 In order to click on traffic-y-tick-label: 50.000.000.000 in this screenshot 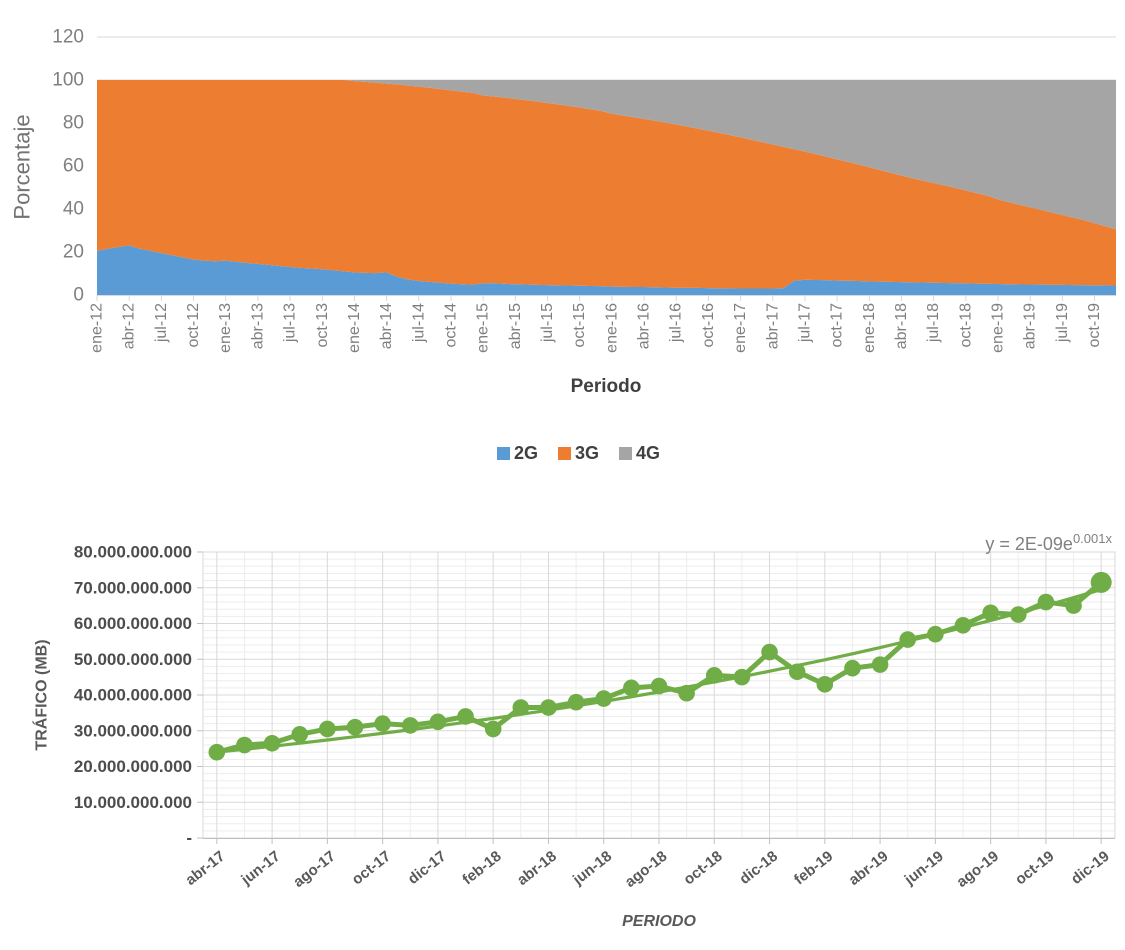, I will do `click(133, 659)`.